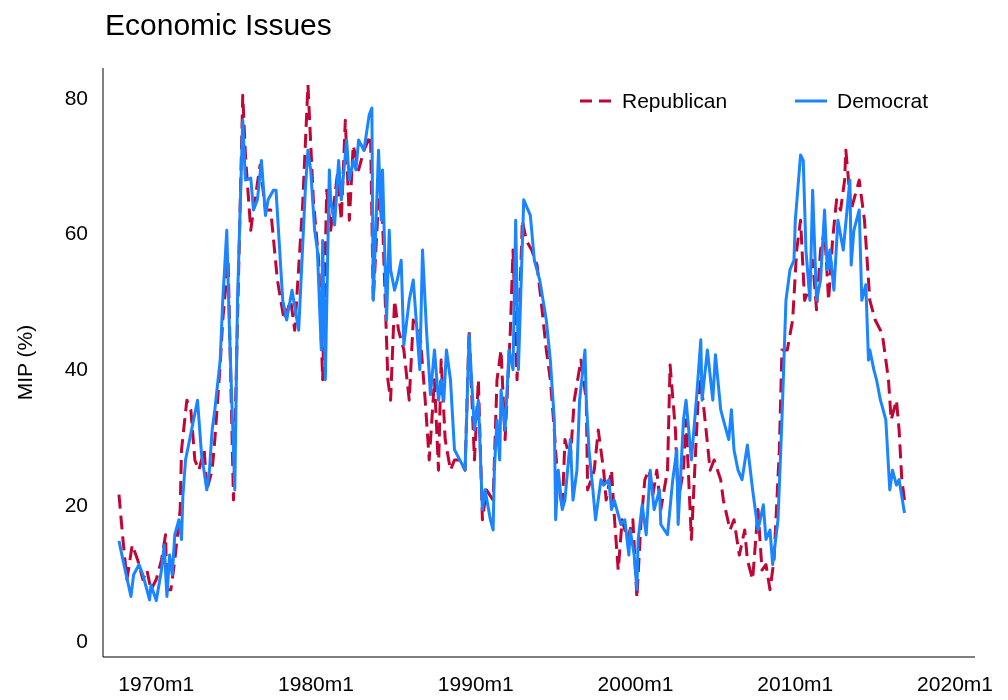 This screenshot has height=700, width=1008. Describe the element at coordinates (76, 97) in the screenshot. I see `y-tick-label: 80` at that location.